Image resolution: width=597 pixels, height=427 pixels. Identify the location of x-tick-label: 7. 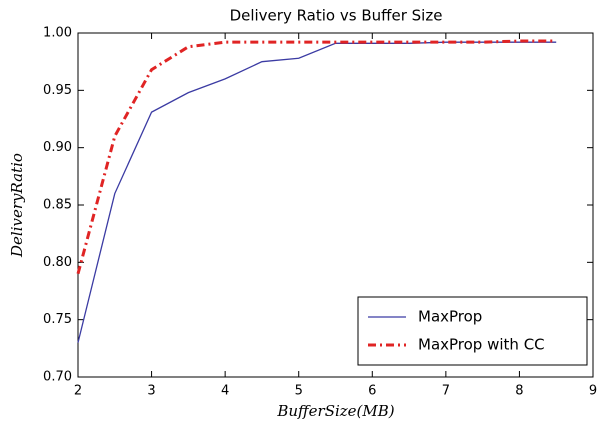
(446, 391).